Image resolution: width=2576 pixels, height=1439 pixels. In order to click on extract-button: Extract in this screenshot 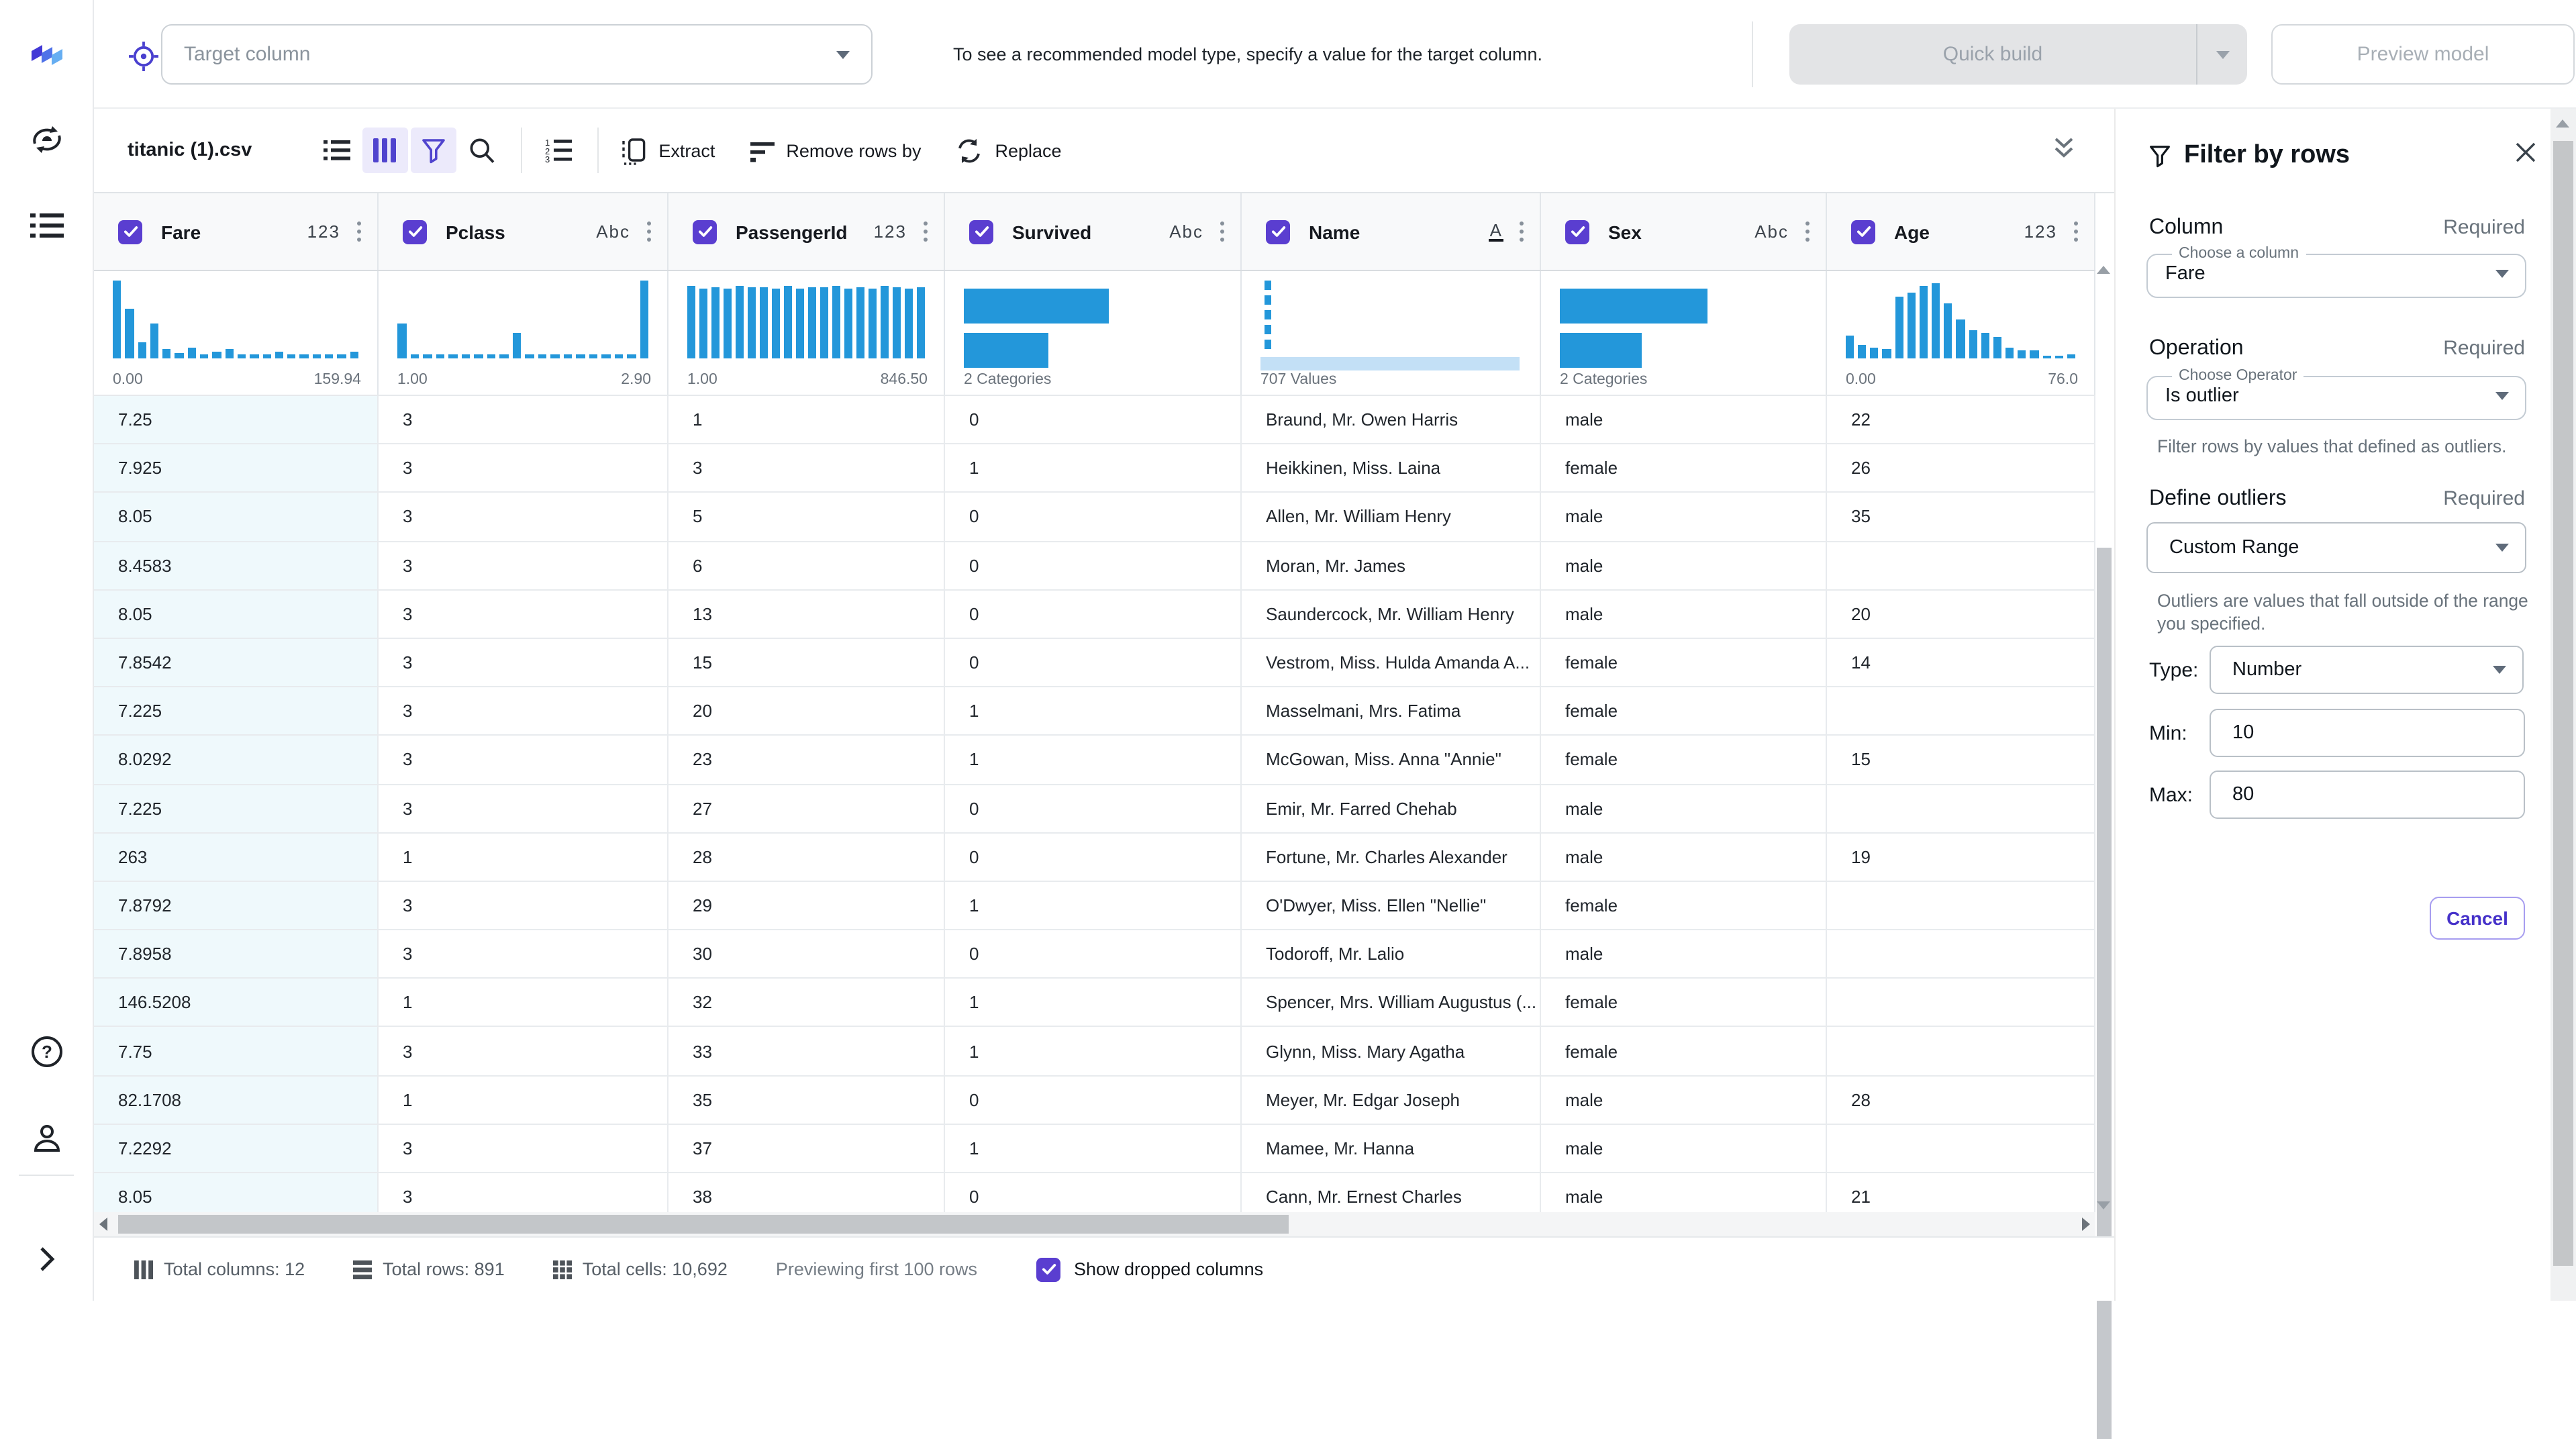, I will do `click(667, 150)`.